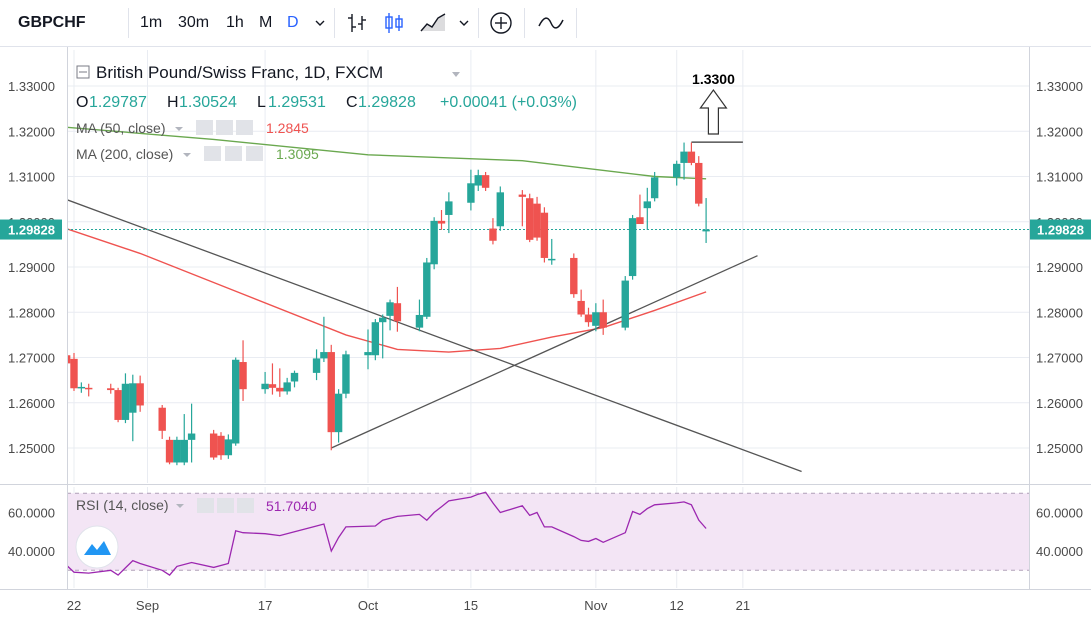  I want to click on time-tick-label: 22, so click(74, 605).